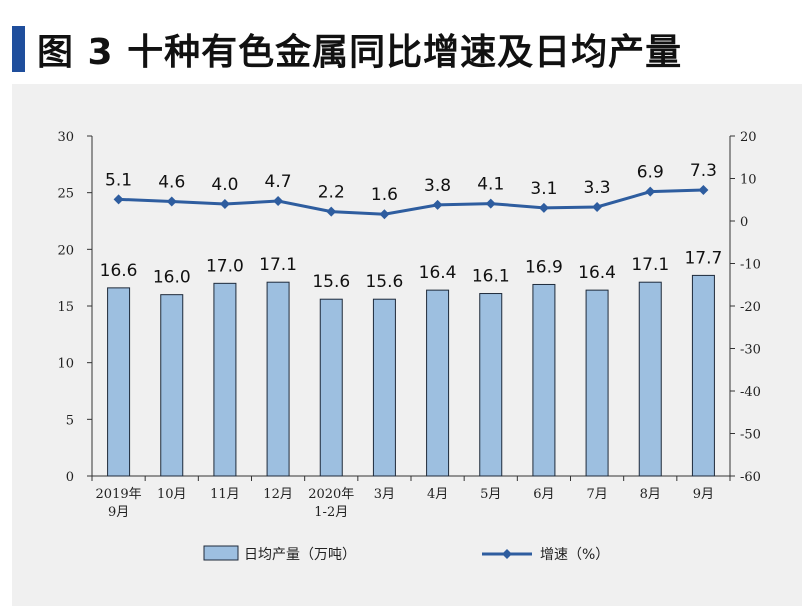 The width and height of the screenshot is (810, 616). What do you see at coordinates (225, 266) in the screenshot?
I see `bar-data-label: 17.0` at bounding box center [225, 266].